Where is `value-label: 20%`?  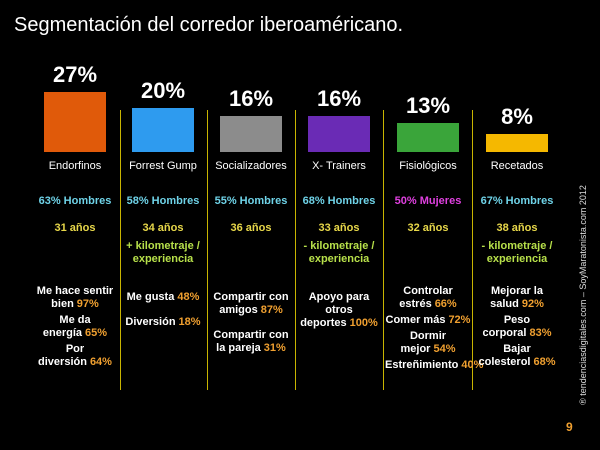 value-label: 20% is located at coordinates (163, 90).